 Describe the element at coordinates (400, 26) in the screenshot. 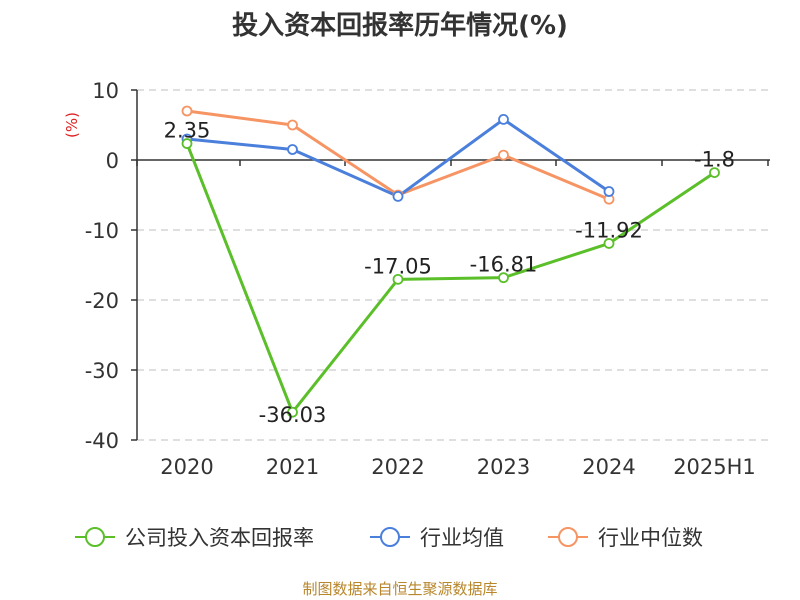

I see `chart-title: 投入资本回报率历年情况(%)` at that location.